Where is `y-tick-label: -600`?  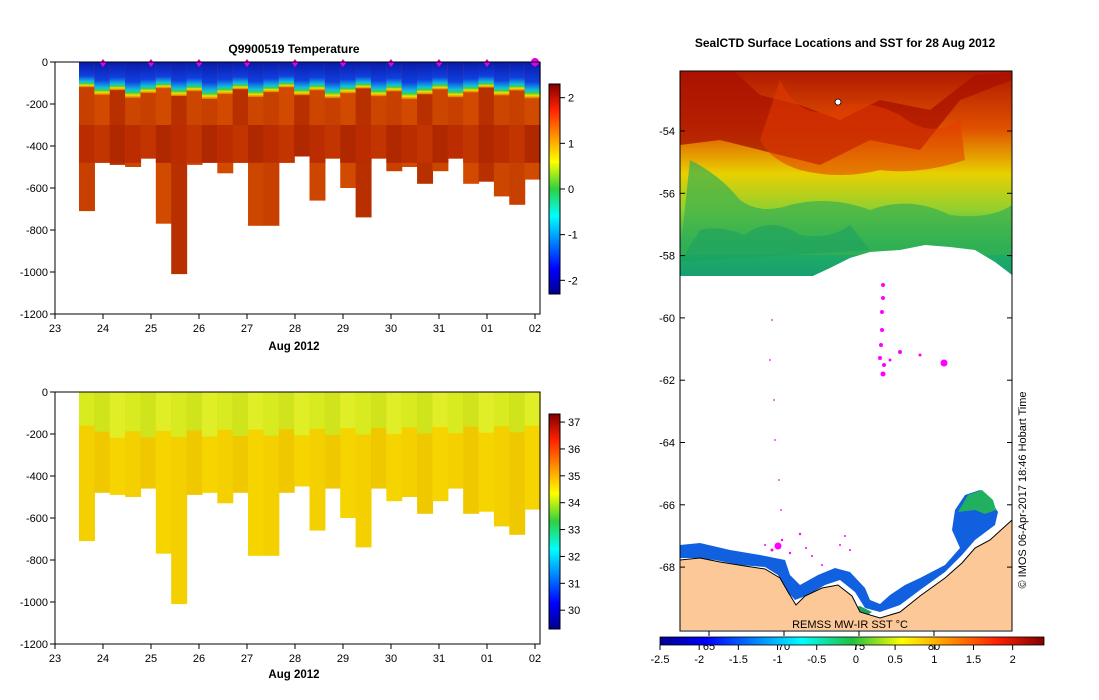
y-tick-label: -600 is located at coordinates (37, 519).